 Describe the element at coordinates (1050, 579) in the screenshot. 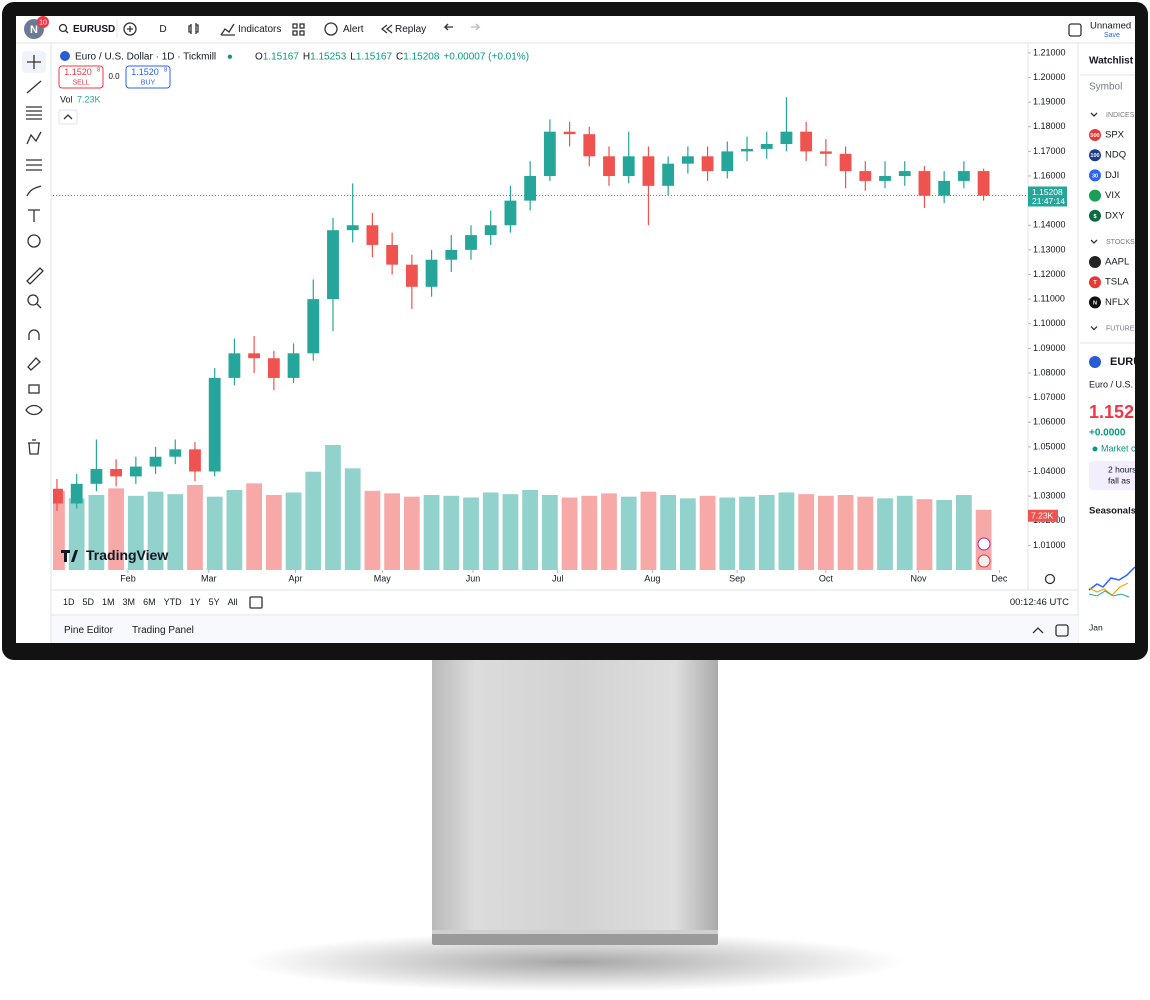

I see `settings-button` at that location.